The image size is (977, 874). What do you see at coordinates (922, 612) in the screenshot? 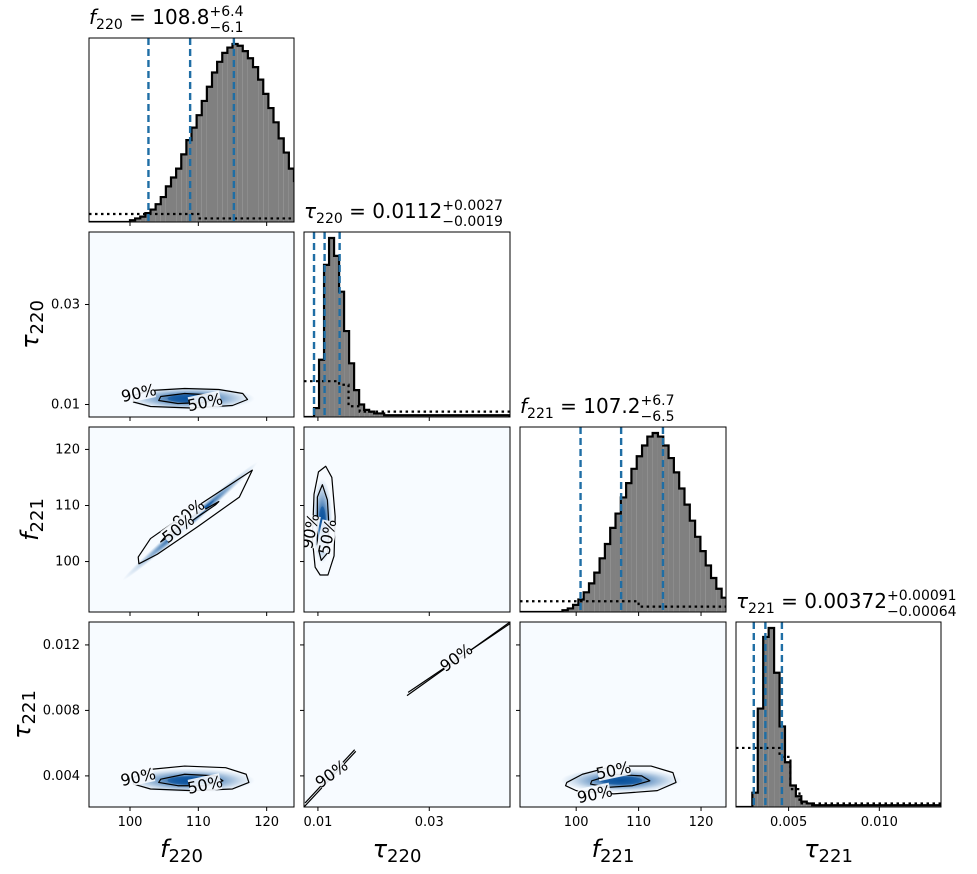
I see `title-minus: −0.00064` at bounding box center [922, 612].